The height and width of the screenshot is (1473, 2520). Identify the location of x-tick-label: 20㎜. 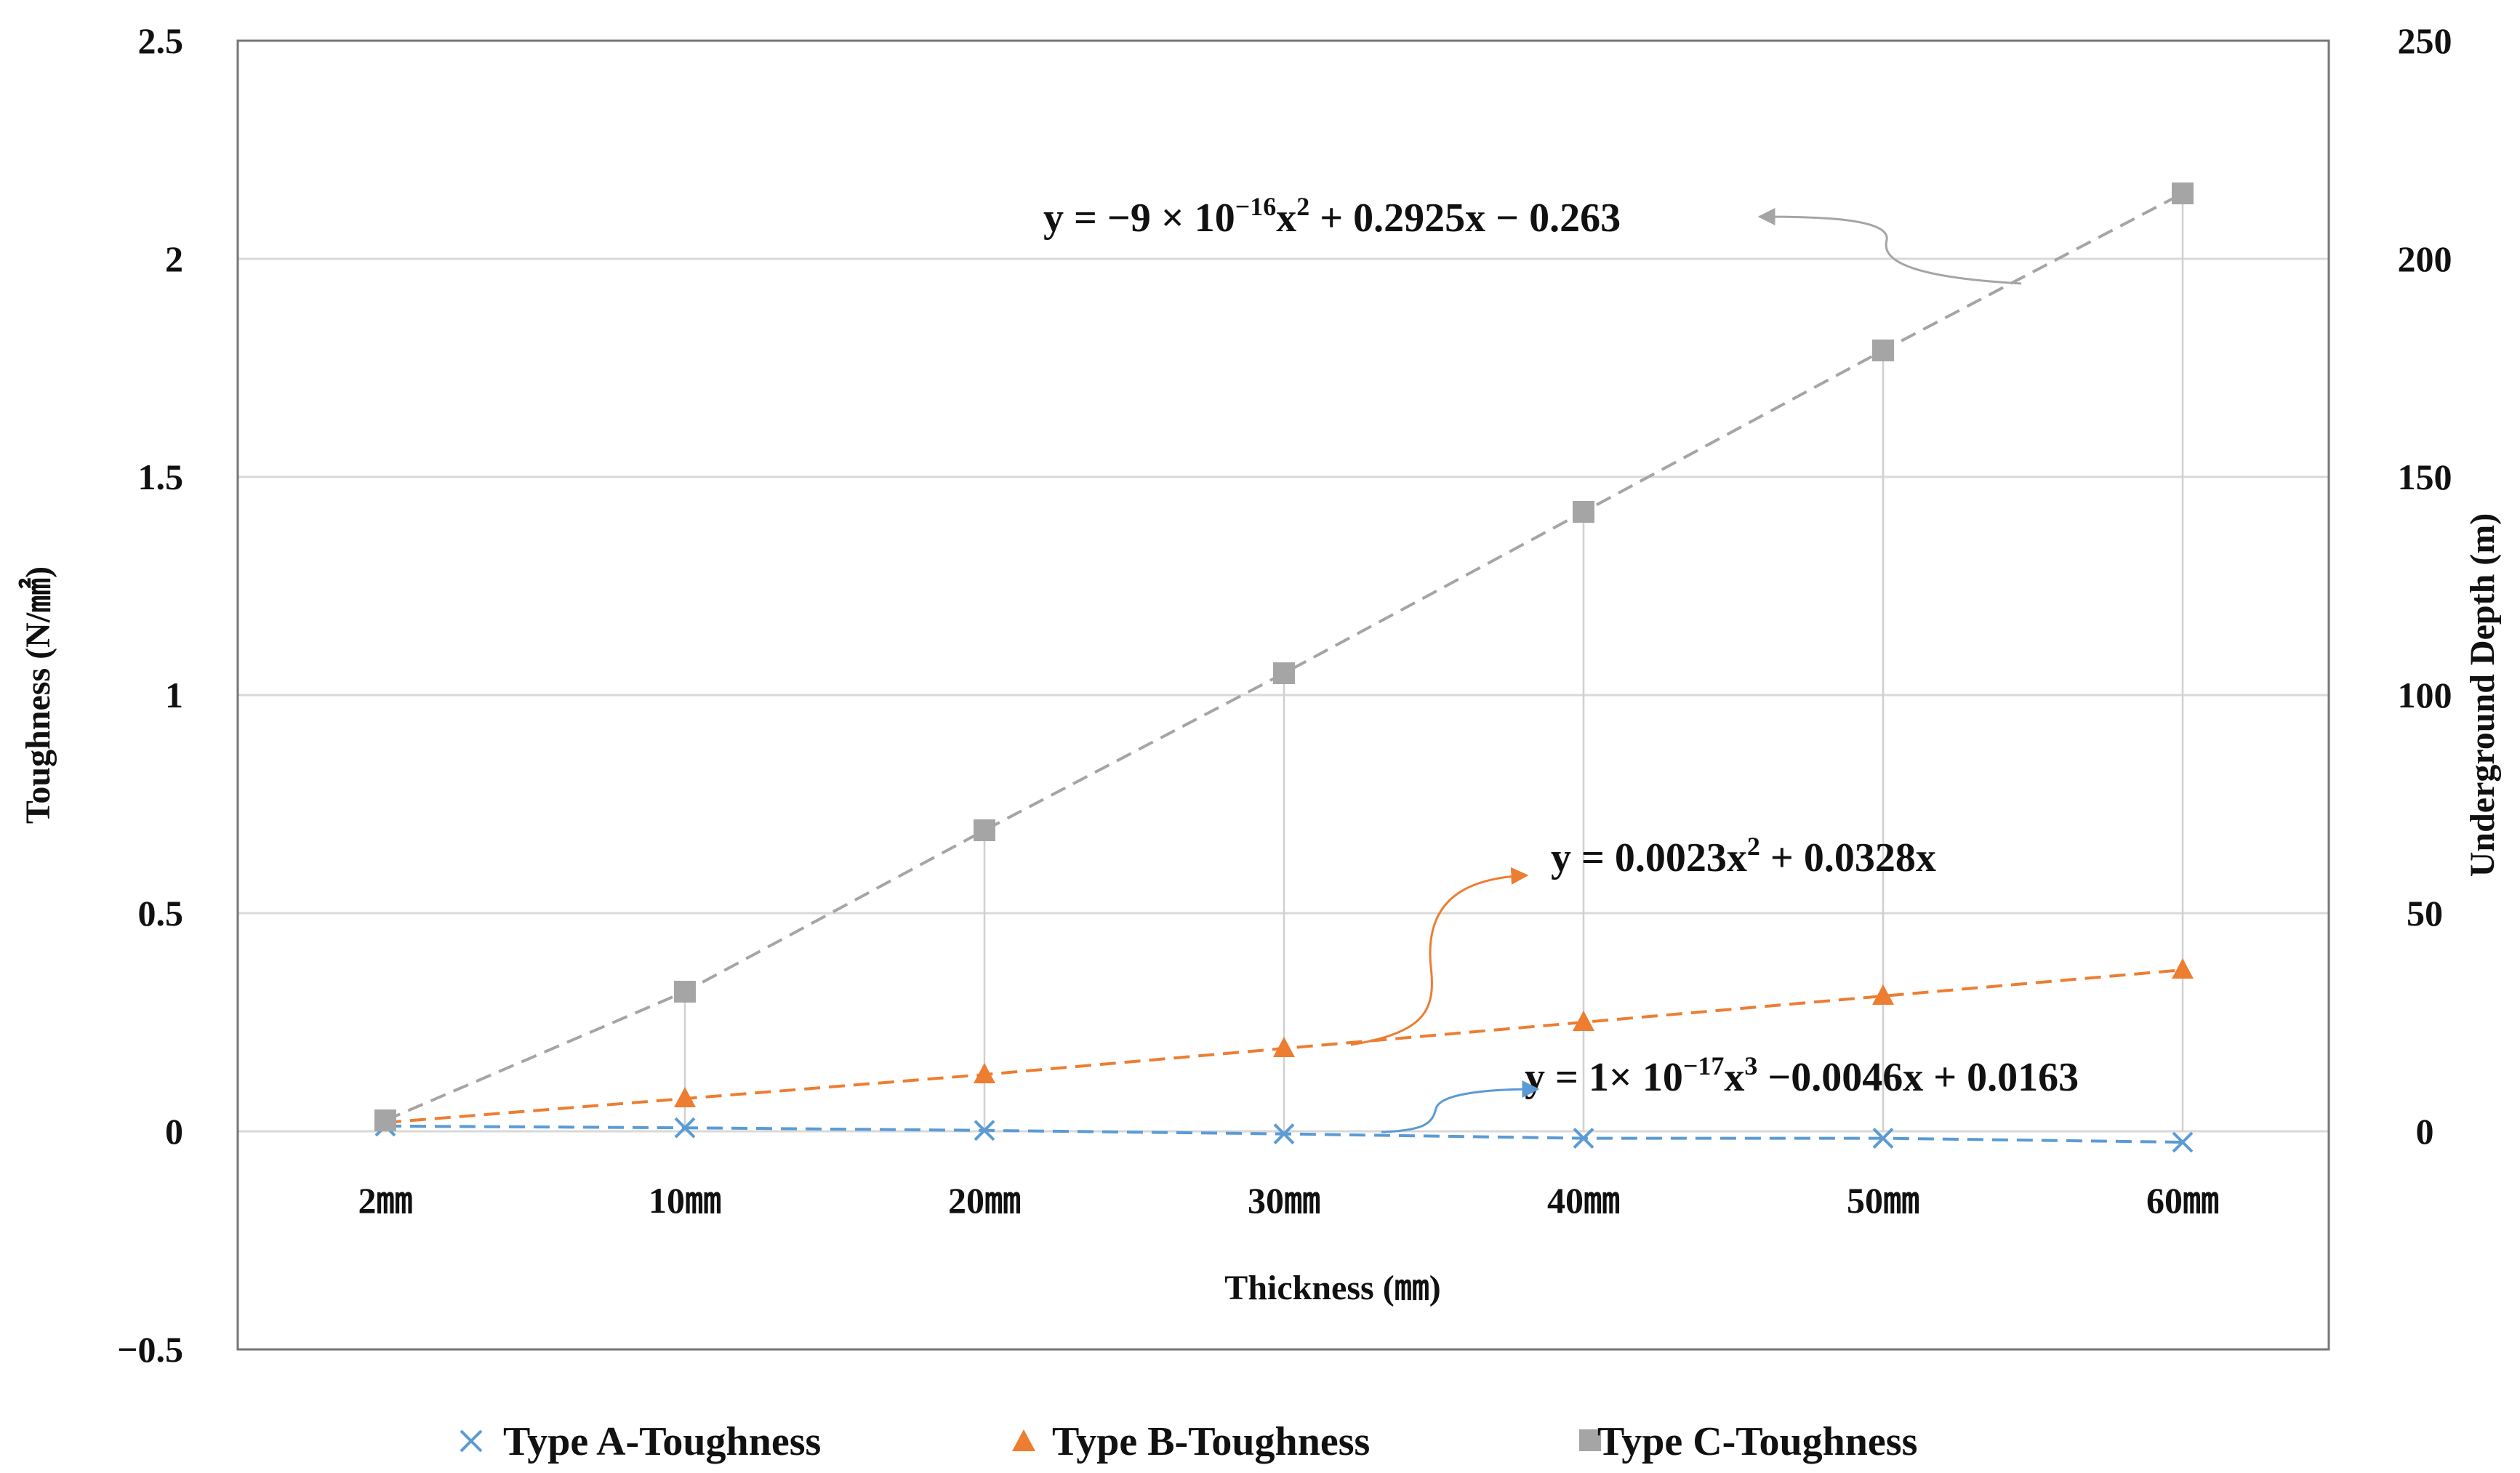
(984, 1200).